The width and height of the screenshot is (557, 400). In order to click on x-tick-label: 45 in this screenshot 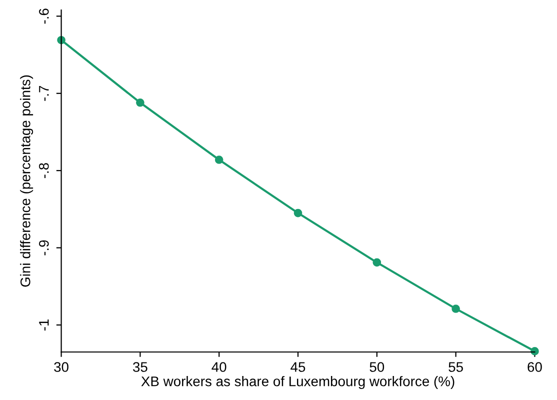, I will do `click(298, 367)`.